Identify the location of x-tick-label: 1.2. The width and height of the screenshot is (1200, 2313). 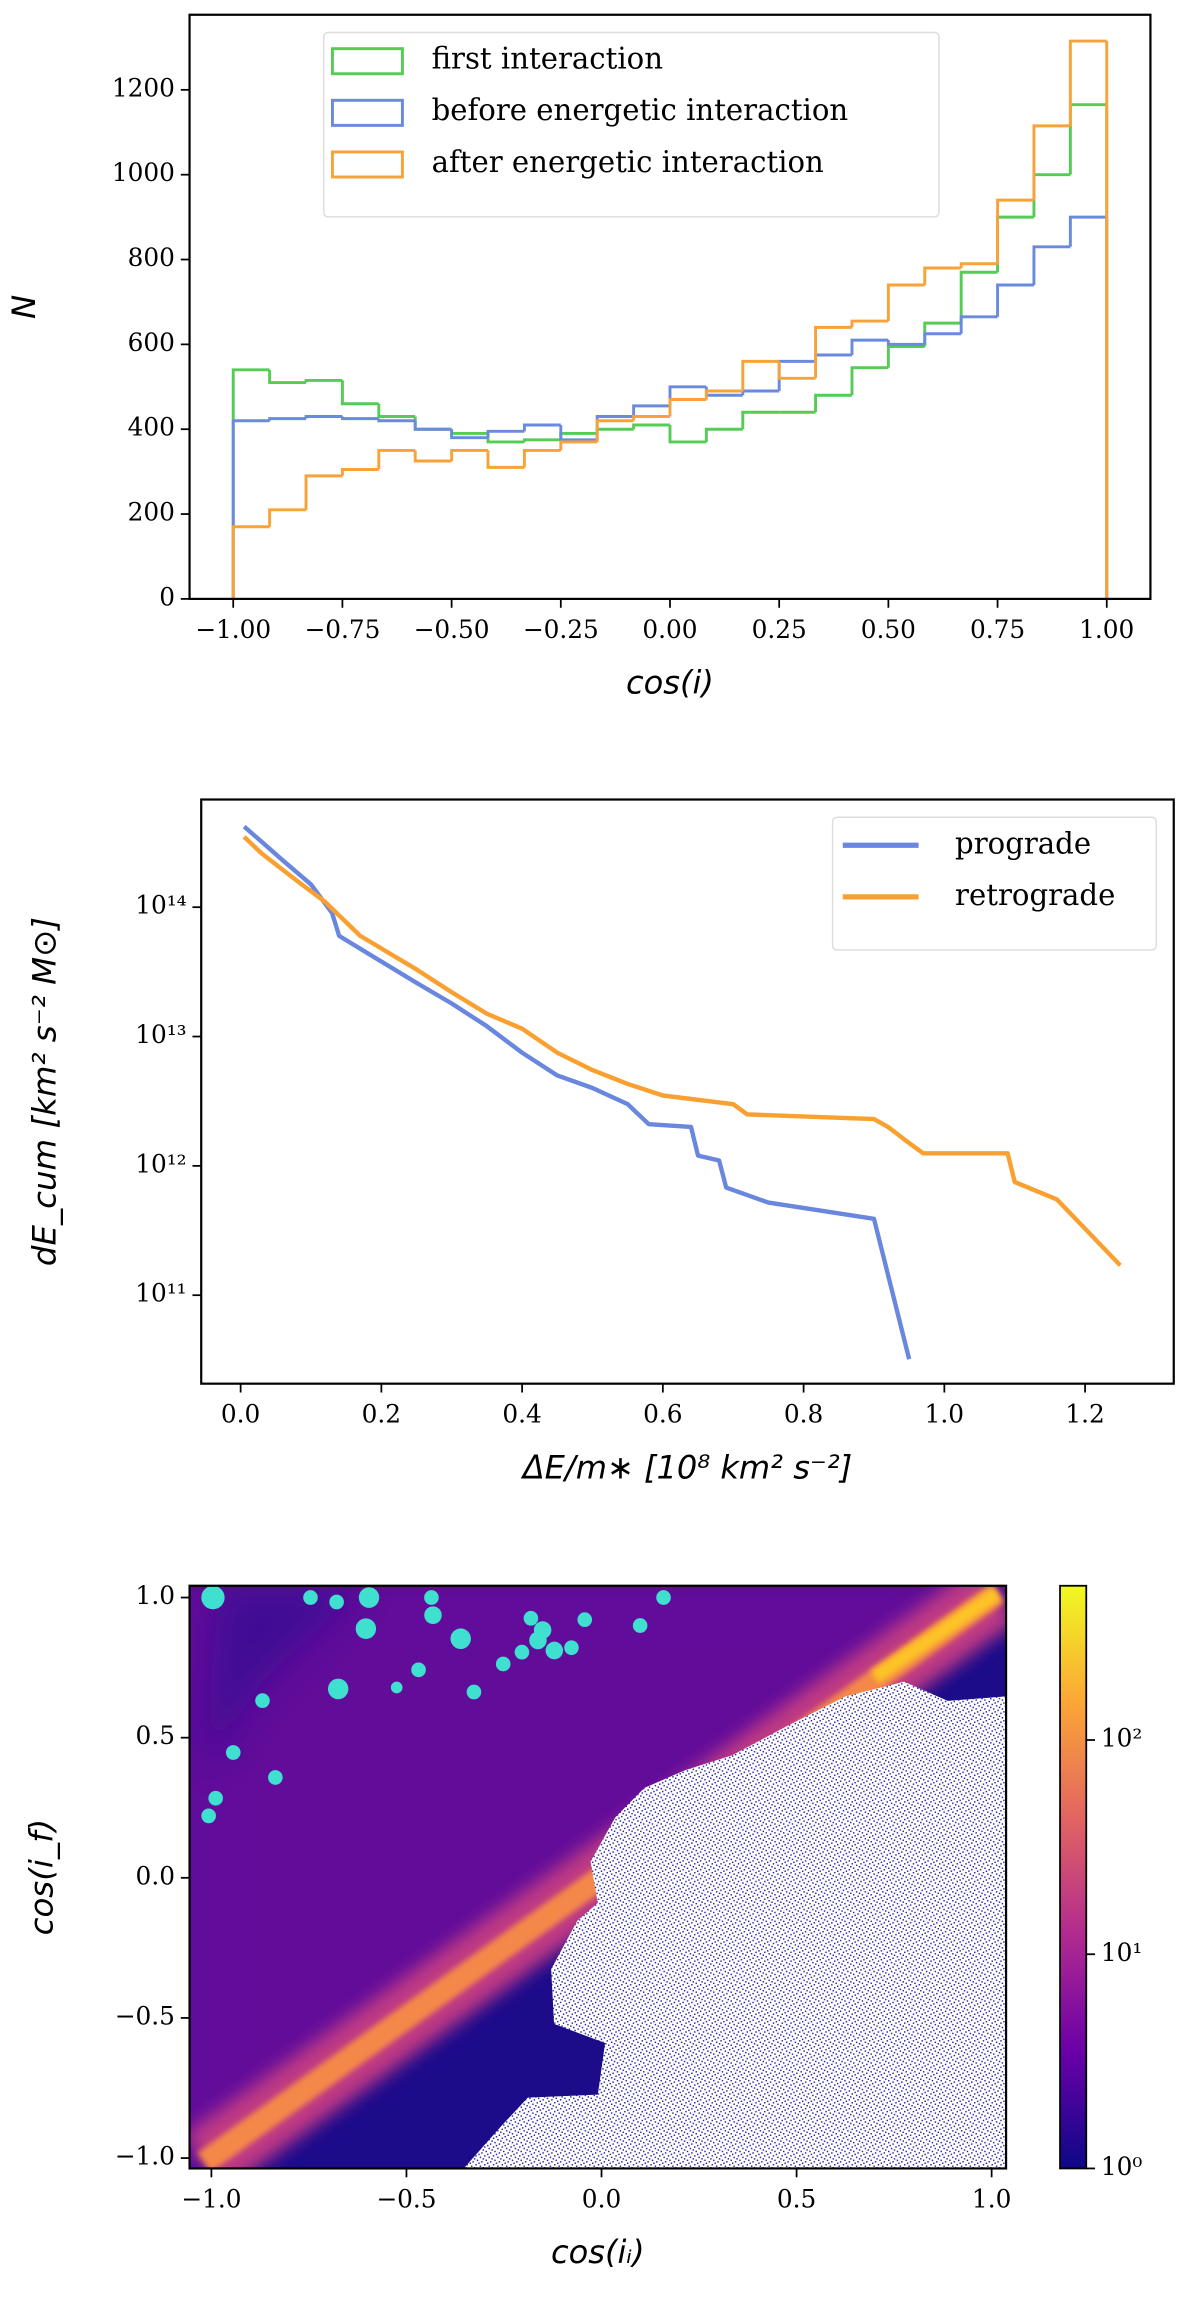
(1084, 1414).